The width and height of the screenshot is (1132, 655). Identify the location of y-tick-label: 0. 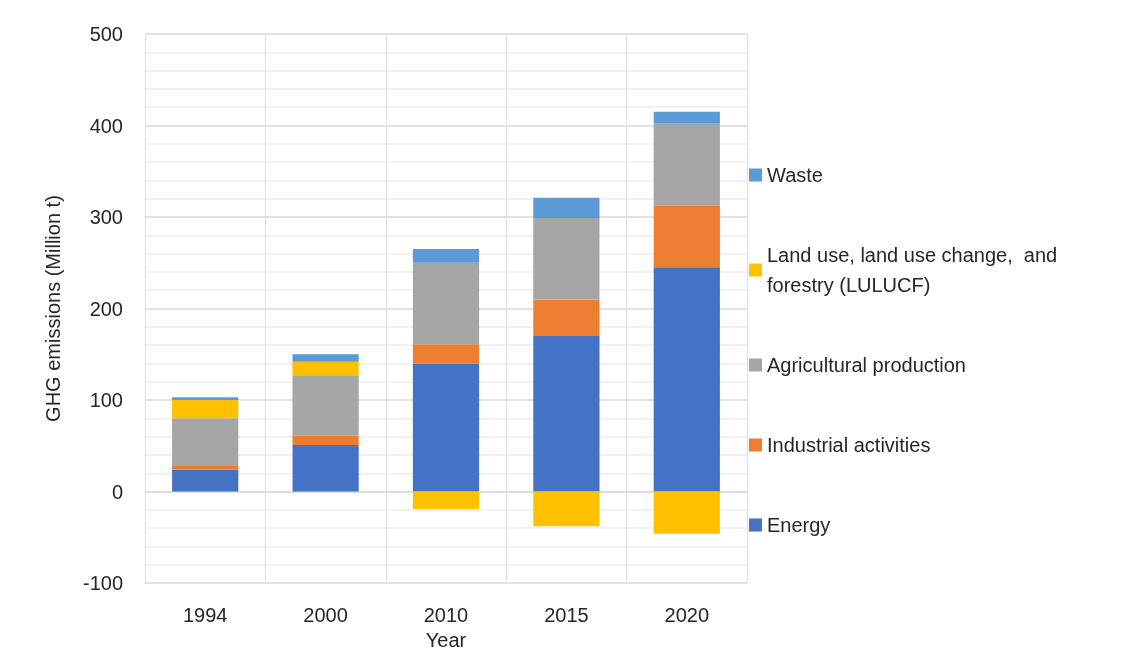
(117, 491).